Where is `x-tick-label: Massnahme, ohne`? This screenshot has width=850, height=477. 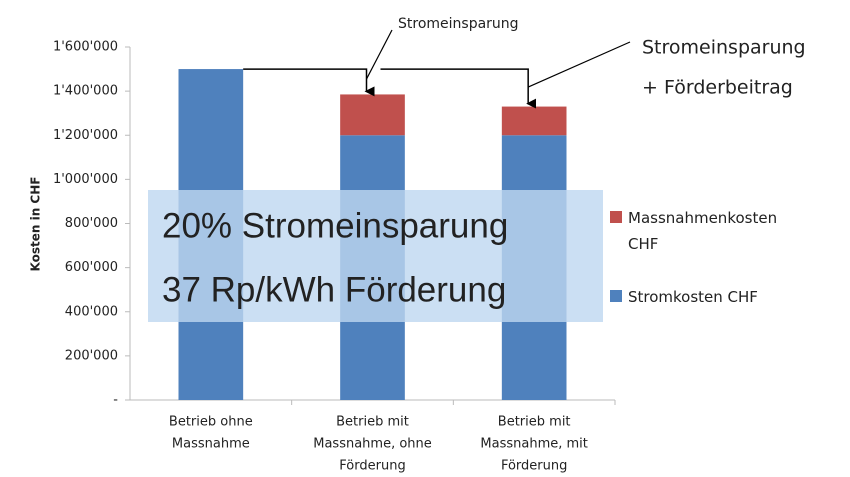
x-tick-label: Massnahme, ohne is located at coordinates (372, 444).